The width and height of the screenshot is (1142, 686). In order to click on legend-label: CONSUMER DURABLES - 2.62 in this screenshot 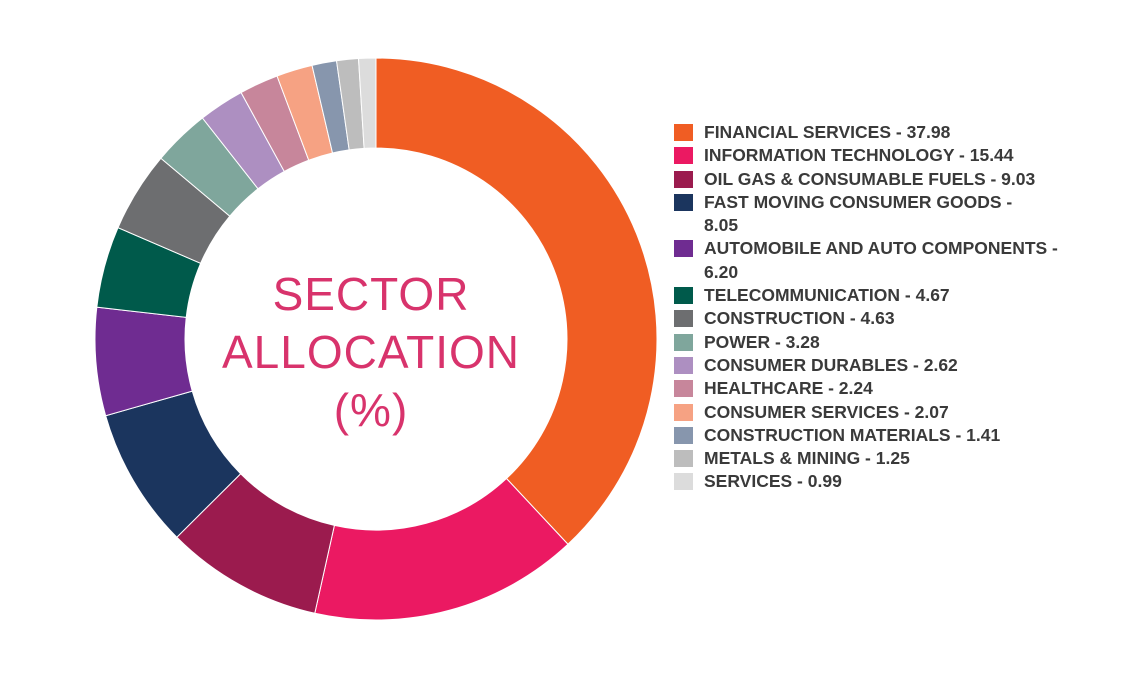, I will do `click(831, 364)`.